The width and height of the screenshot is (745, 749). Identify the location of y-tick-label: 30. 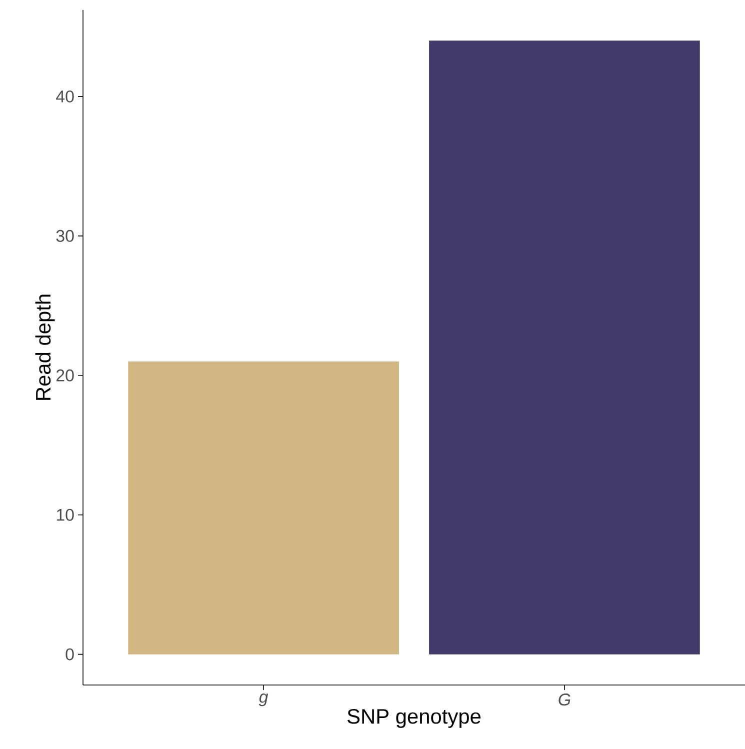
(65, 236).